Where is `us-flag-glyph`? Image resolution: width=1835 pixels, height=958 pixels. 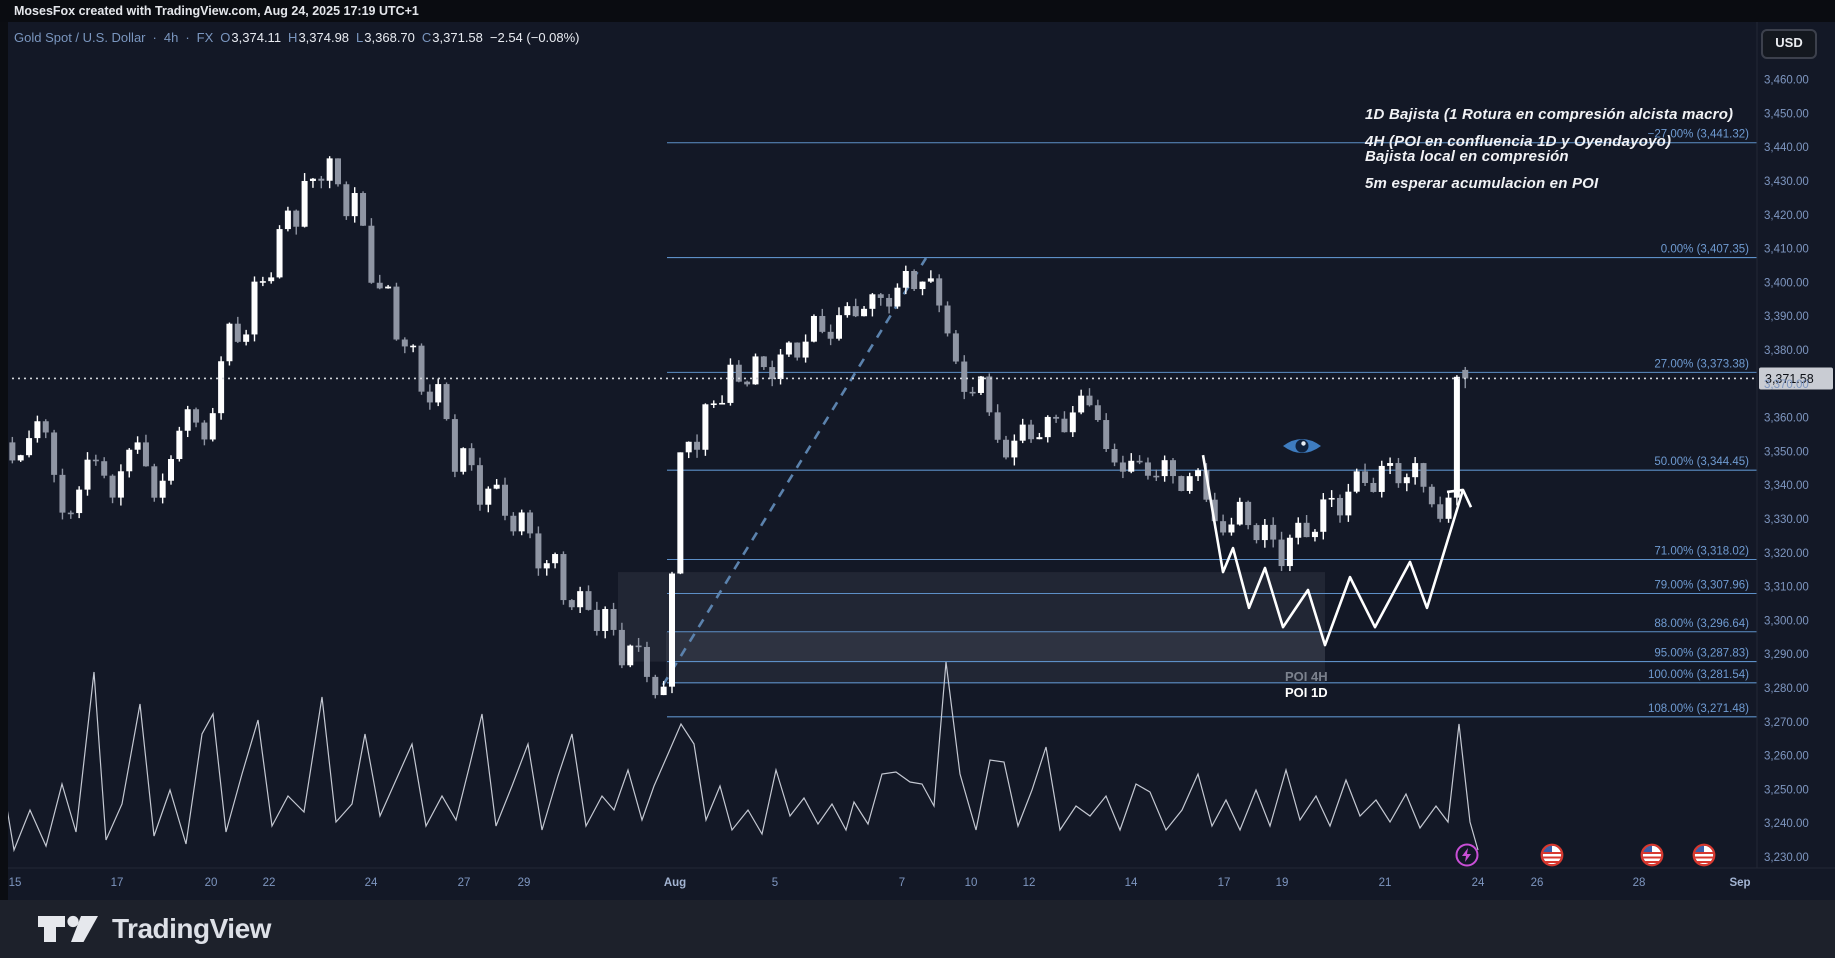
us-flag-glyph is located at coordinates (1552, 854).